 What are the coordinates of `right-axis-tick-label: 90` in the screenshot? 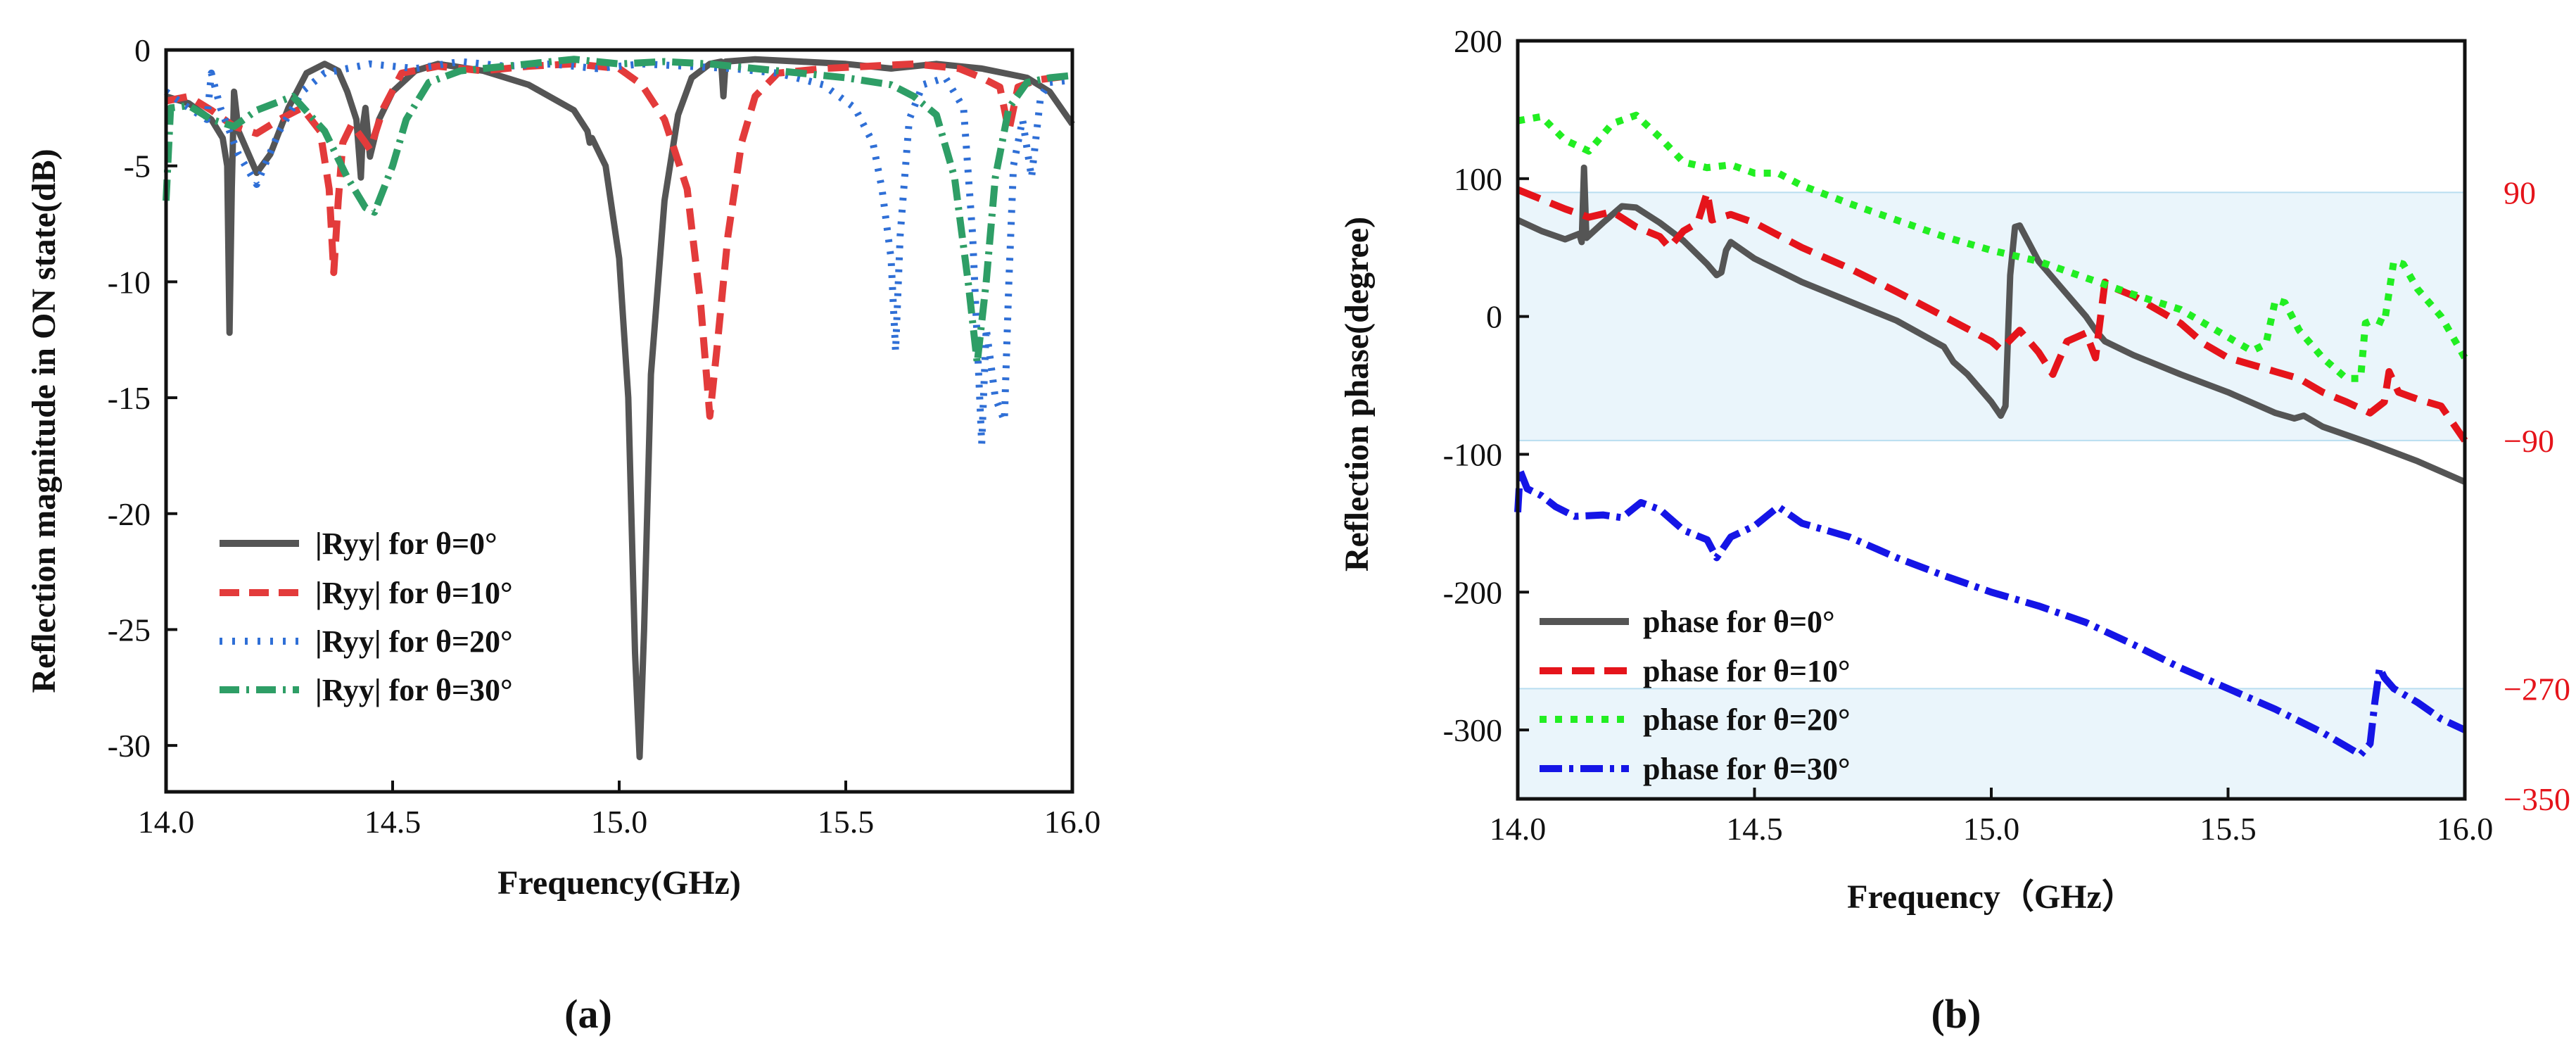 It's located at (2520, 193).